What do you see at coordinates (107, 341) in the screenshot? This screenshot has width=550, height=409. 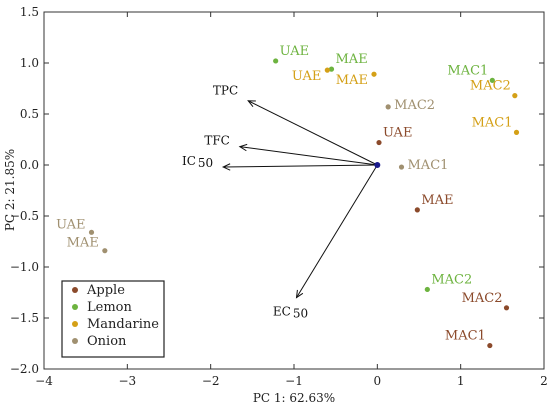 I see `legend-label-onion: Onion` at bounding box center [107, 341].